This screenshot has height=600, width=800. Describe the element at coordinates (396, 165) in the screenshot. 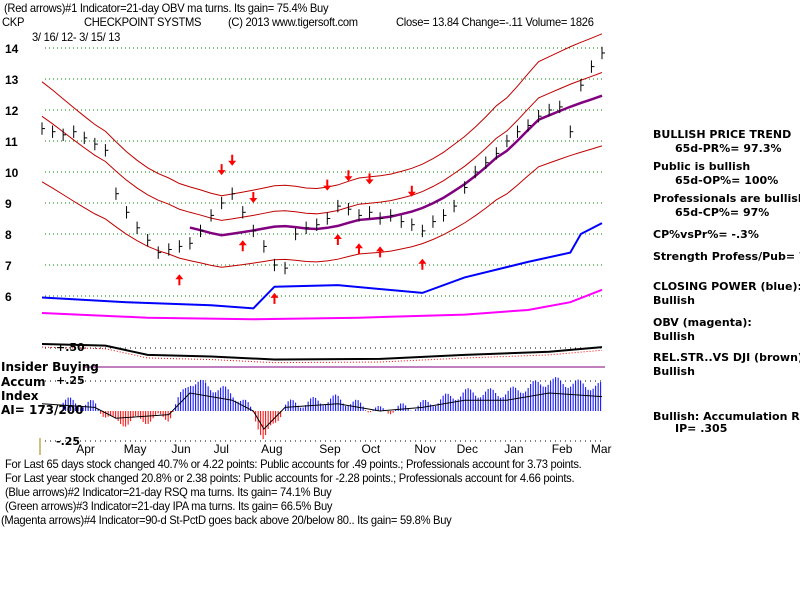

I see `moving-average` at that location.